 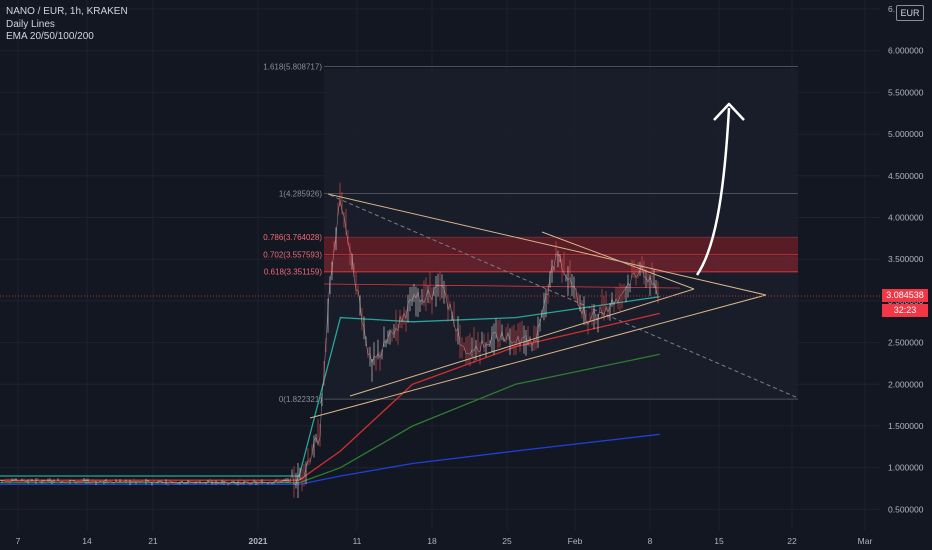 What do you see at coordinates (713, 191) in the screenshot?
I see `breakout-arrow` at bounding box center [713, 191].